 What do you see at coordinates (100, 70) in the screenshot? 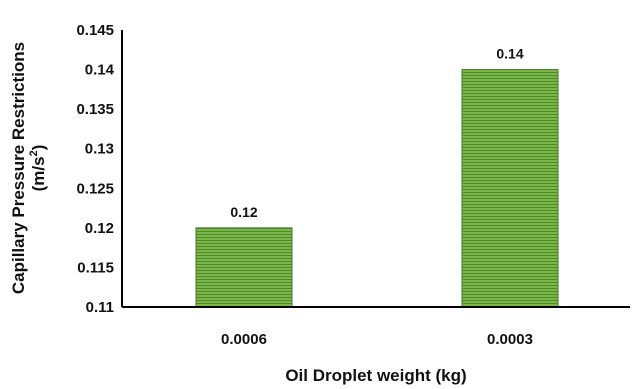
I see `y-tick-label: 0.14` at bounding box center [100, 70].